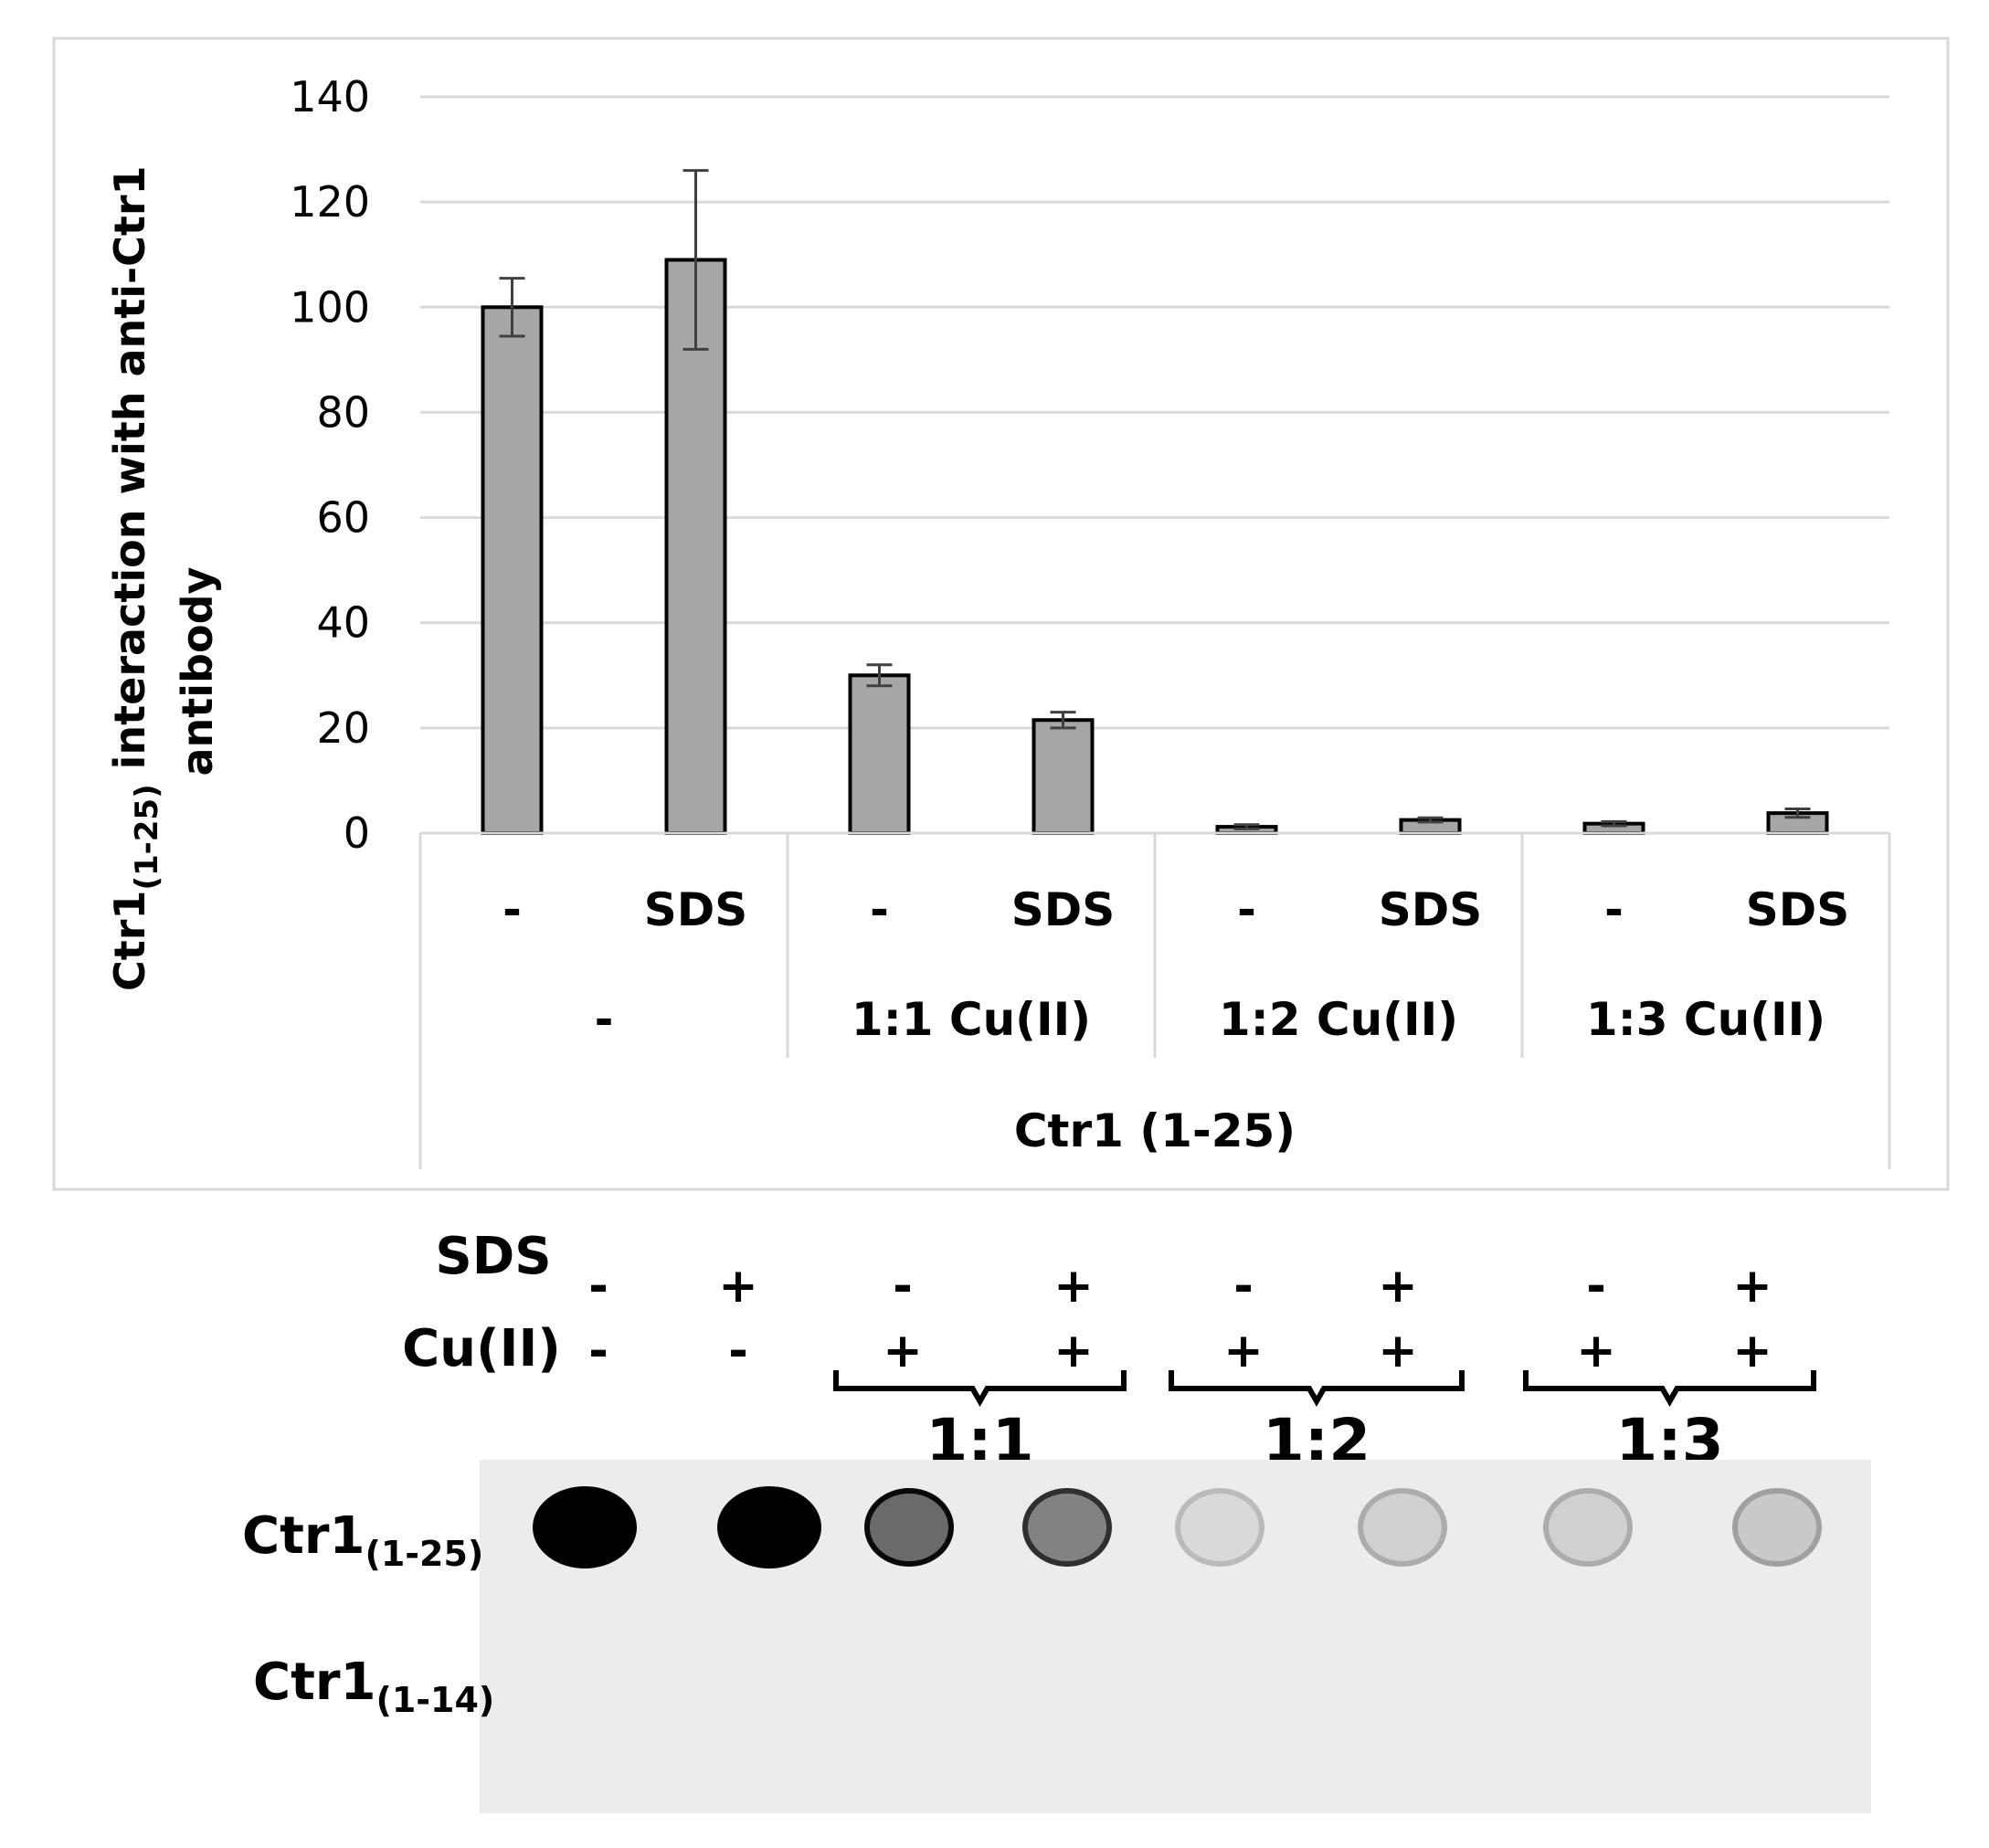  What do you see at coordinates (493, 1256) in the screenshot?
I see `sds-row-label: SDS` at bounding box center [493, 1256].